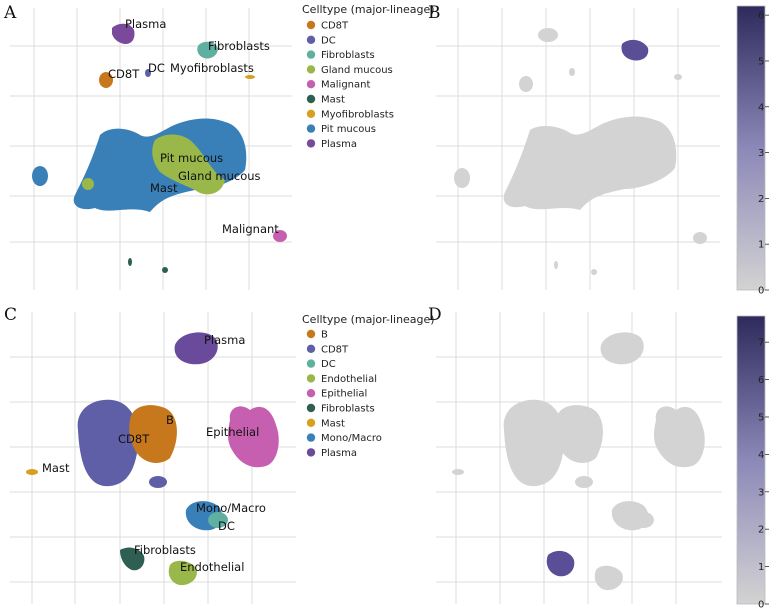 The width and height of the screenshot is (776, 609). What do you see at coordinates (219, 176) in the screenshot?
I see `cluster-label-a-gland-mucous: Gland mucous` at bounding box center [219, 176].